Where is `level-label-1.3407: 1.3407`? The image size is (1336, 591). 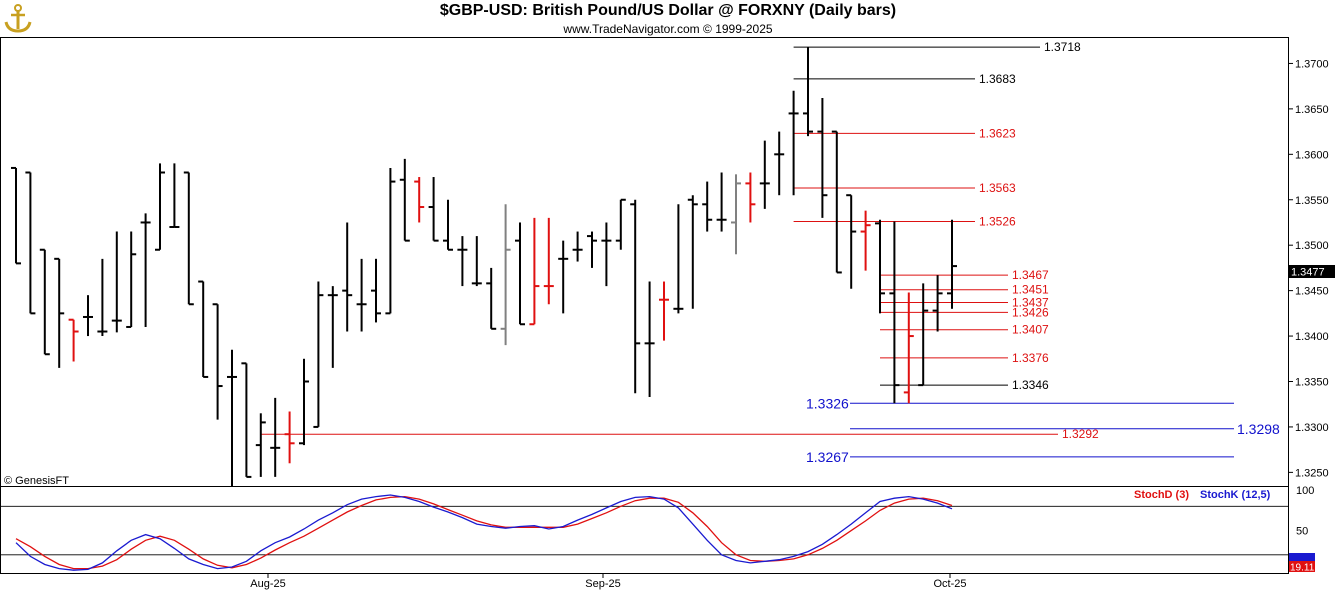 level-label-1.3407: 1.3407 is located at coordinates (1030, 330).